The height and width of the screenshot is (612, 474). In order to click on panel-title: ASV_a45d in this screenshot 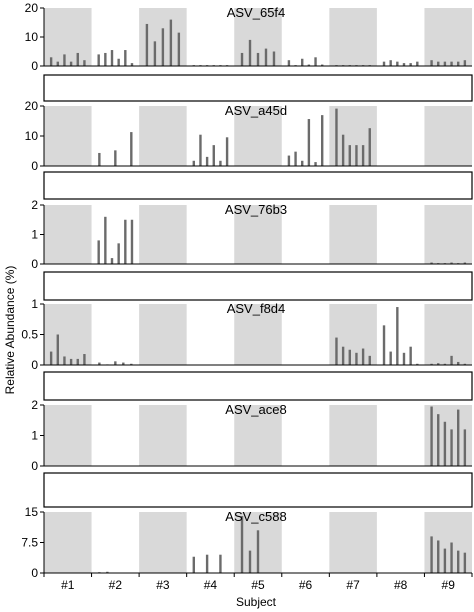, I will do `click(256, 110)`.